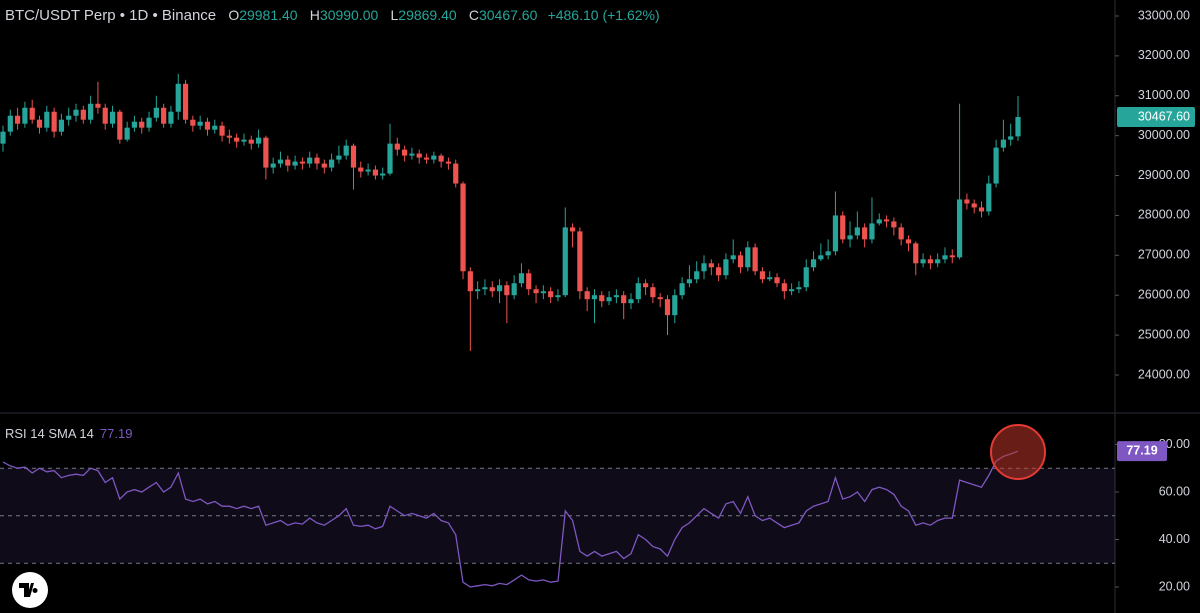 This screenshot has width=1200, height=613. Describe the element at coordinates (30, 590) in the screenshot. I see `logo` at that location.